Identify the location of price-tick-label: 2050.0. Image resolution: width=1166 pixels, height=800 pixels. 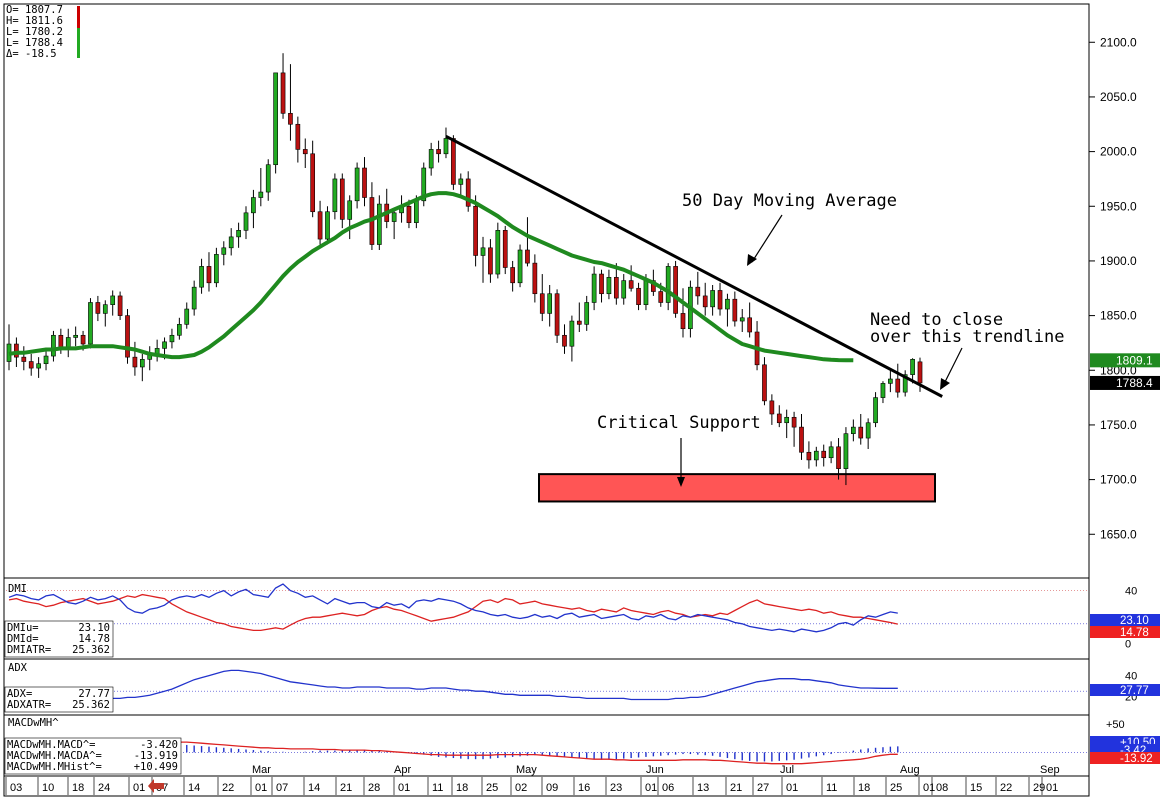
(1118, 97).